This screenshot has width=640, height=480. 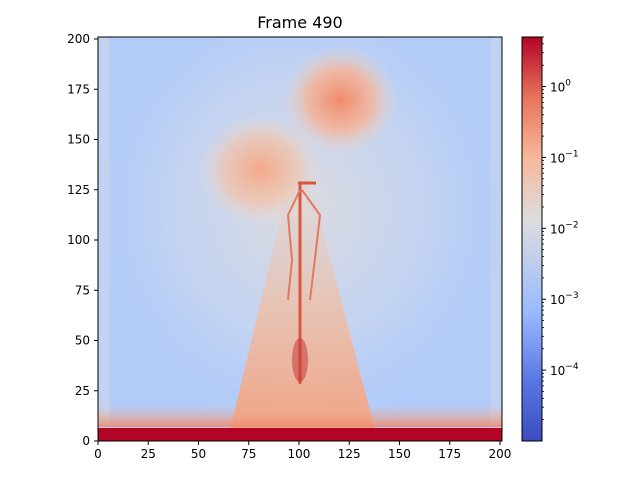 What do you see at coordinates (340, 100) in the screenshot?
I see `upper-plume-lobe` at bounding box center [340, 100].